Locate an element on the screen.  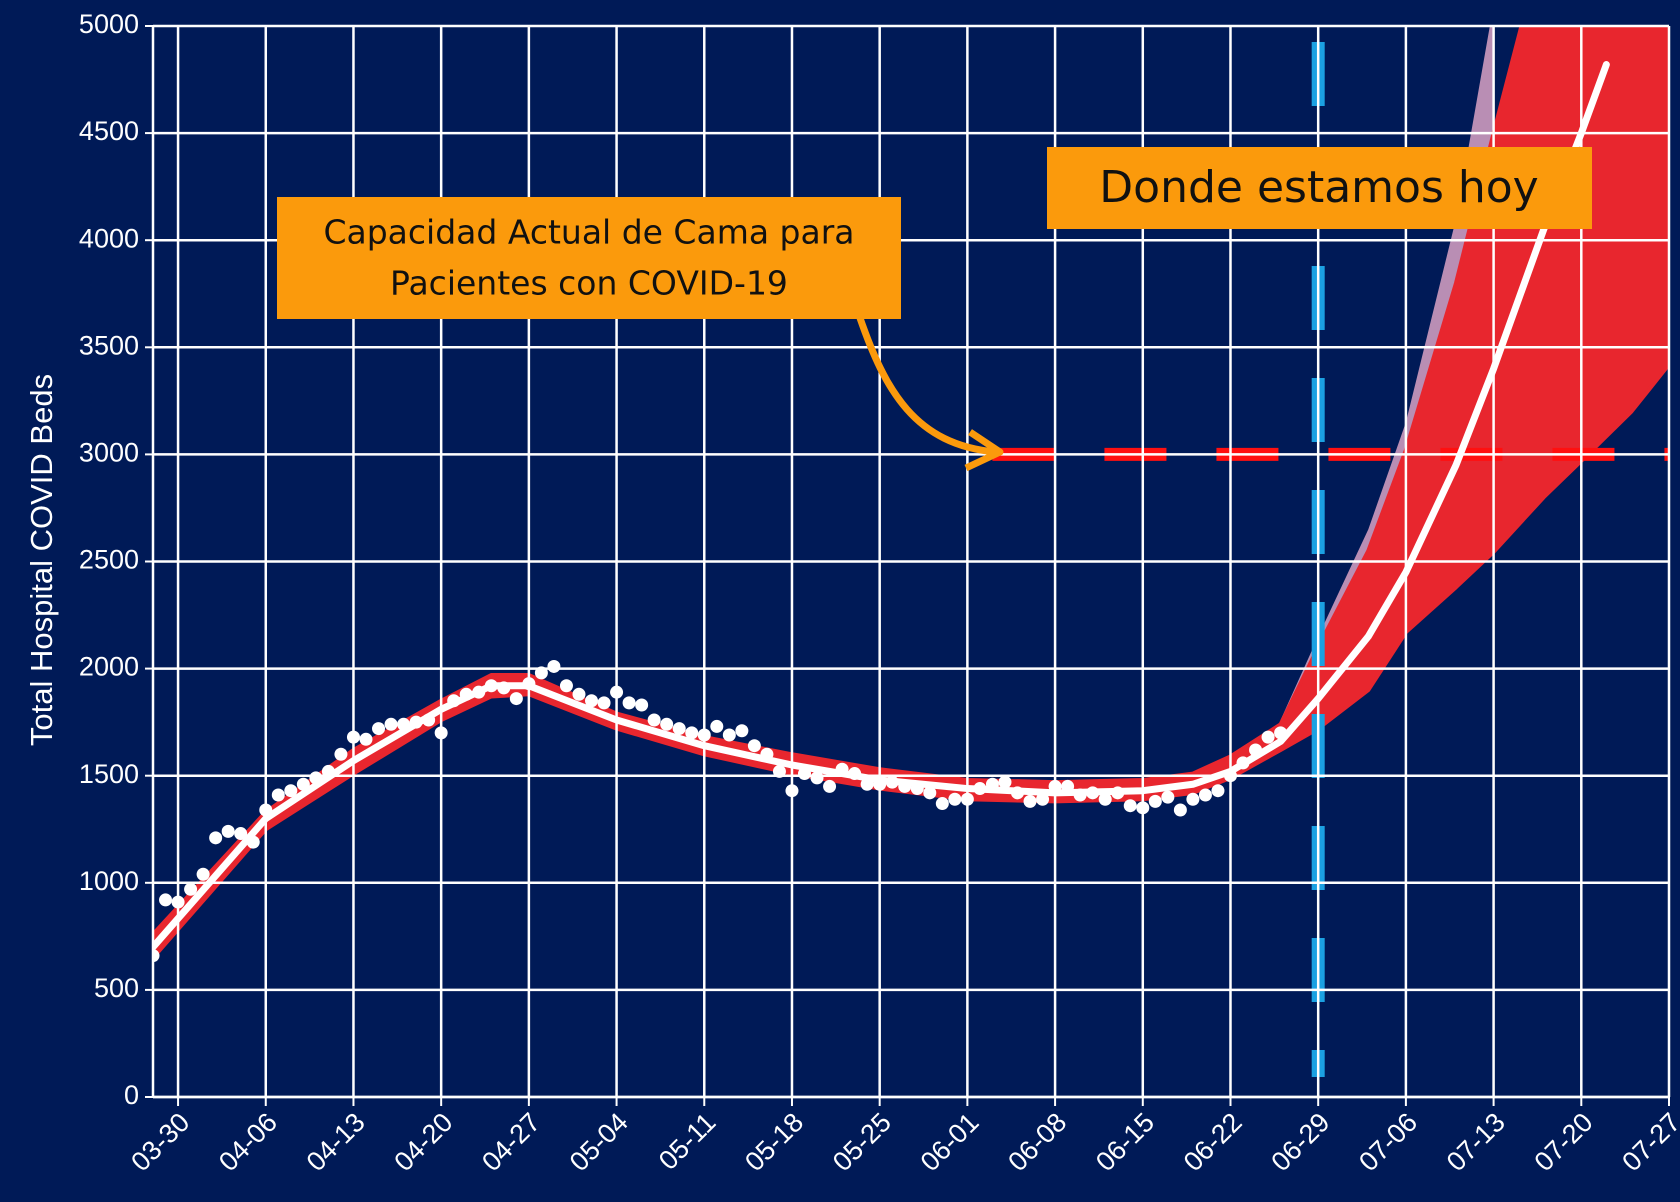
y-tick-label: 4500 is located at coordinates (109, 131).